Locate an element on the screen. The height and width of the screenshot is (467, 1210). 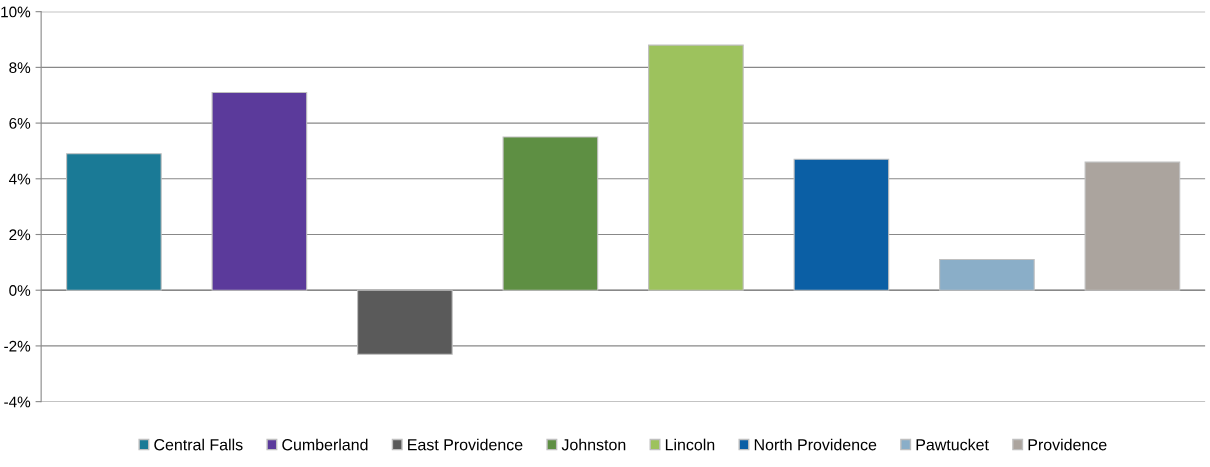
y-tick-label: 2% is located at coordinates (20, 235).